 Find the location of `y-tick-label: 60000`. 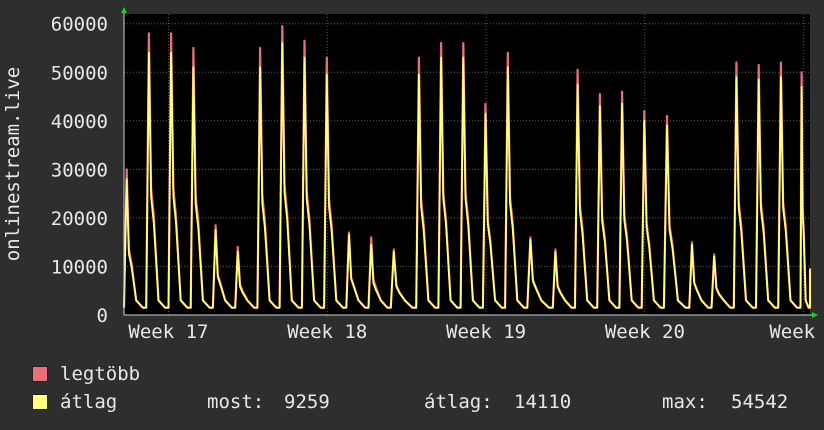

y-tick-label: 60000 is located at coordinates (79, 25).